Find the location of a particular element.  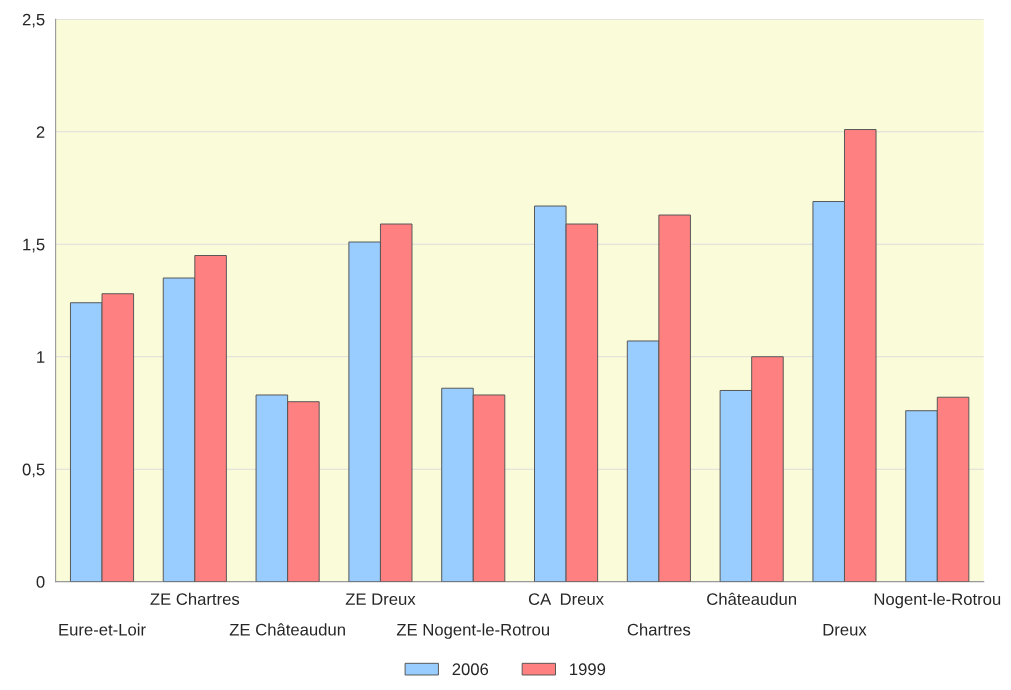

x-tick-label: ZE Châteaudun is located at coordinates (287, 629).